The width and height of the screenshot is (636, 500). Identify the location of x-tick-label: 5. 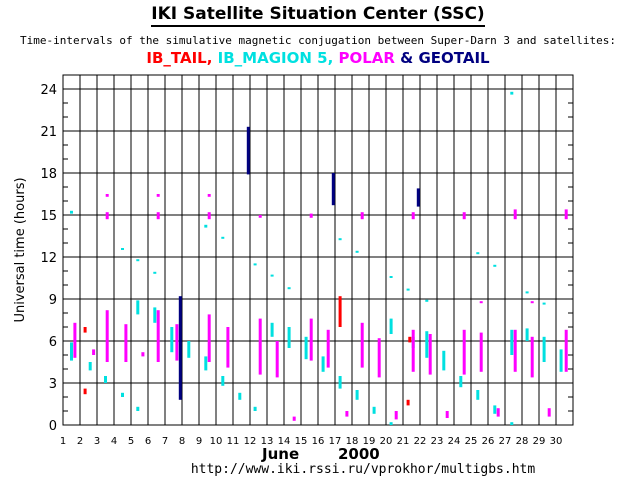
(131, 441).